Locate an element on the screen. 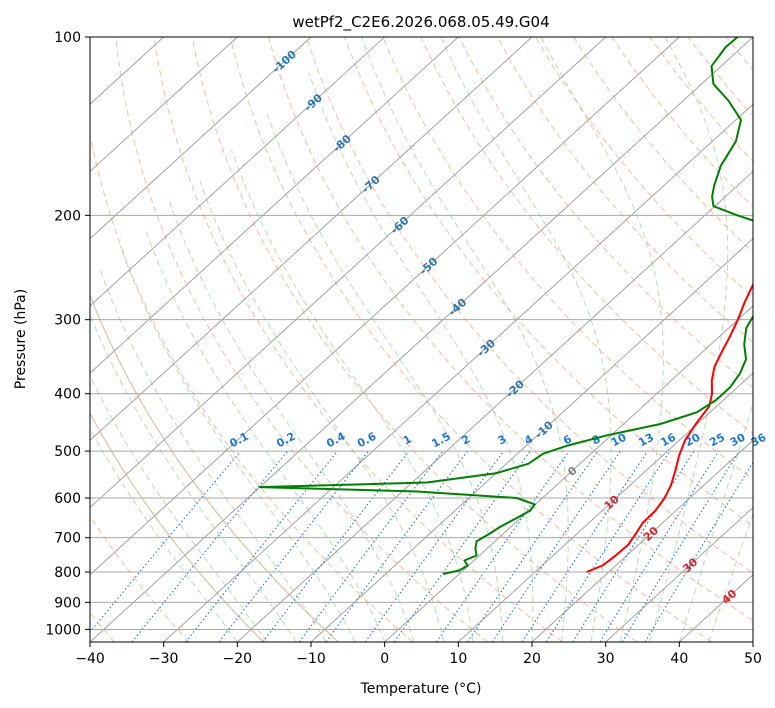  y-tick-label: 900 is located at coordinates (67, 603).